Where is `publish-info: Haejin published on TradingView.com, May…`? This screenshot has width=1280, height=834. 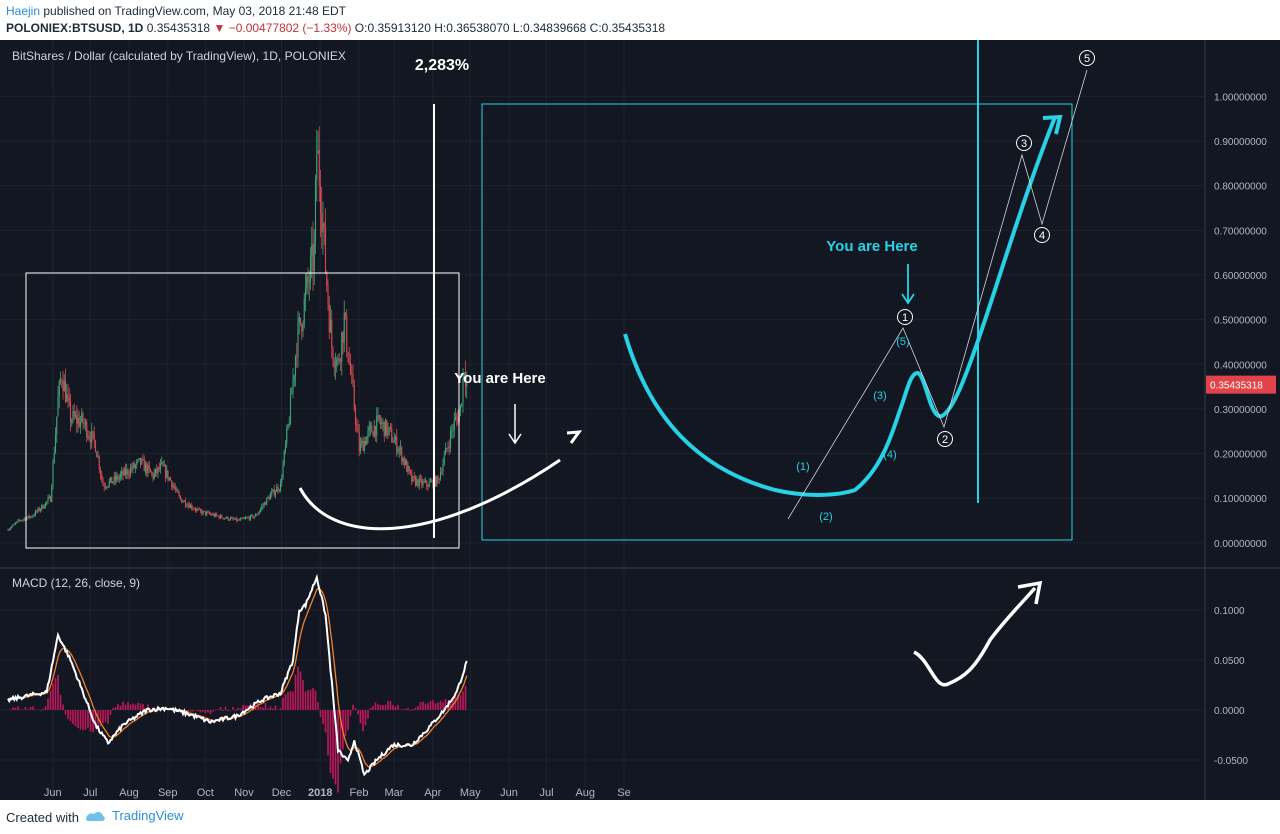
publish-info: Haejin published on TradingView.com, May… is located at coordinates (176, 11).